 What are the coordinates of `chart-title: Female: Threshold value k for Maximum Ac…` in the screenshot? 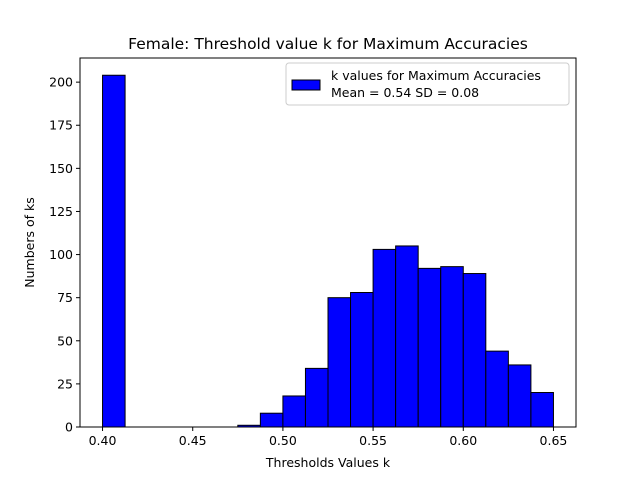 It's located at (328, 44).